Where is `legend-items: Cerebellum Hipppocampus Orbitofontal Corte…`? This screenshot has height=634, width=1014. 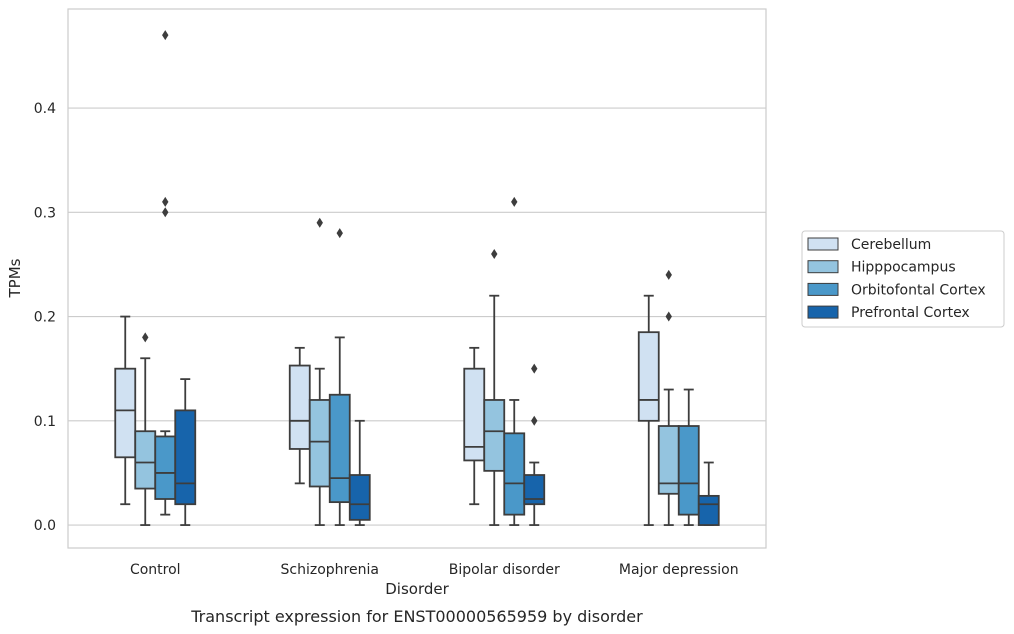
legend-items: Cerebellum Hipppocampus Orbitofontal Corte… is located at coordinates (896, 279).